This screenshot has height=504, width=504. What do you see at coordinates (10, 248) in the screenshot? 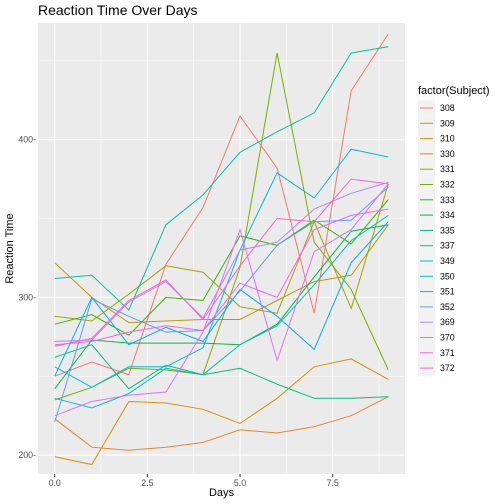
I see `y-axis-title: Reaction Time` at bounding box center [10, 248].